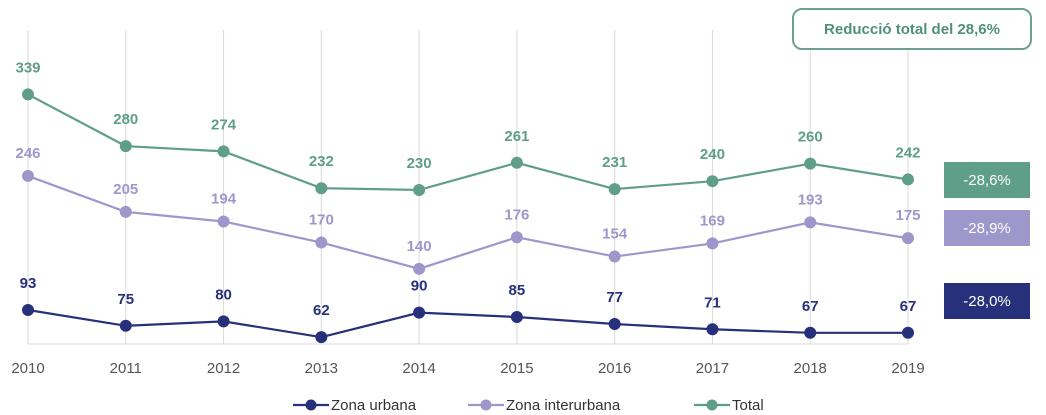 The width and height of the screenshot is (1046, 415). What do you see at coordinates (516, 237) in the screenshot?
I see `point-interurbana-2015` at bounding box center [516, 237].